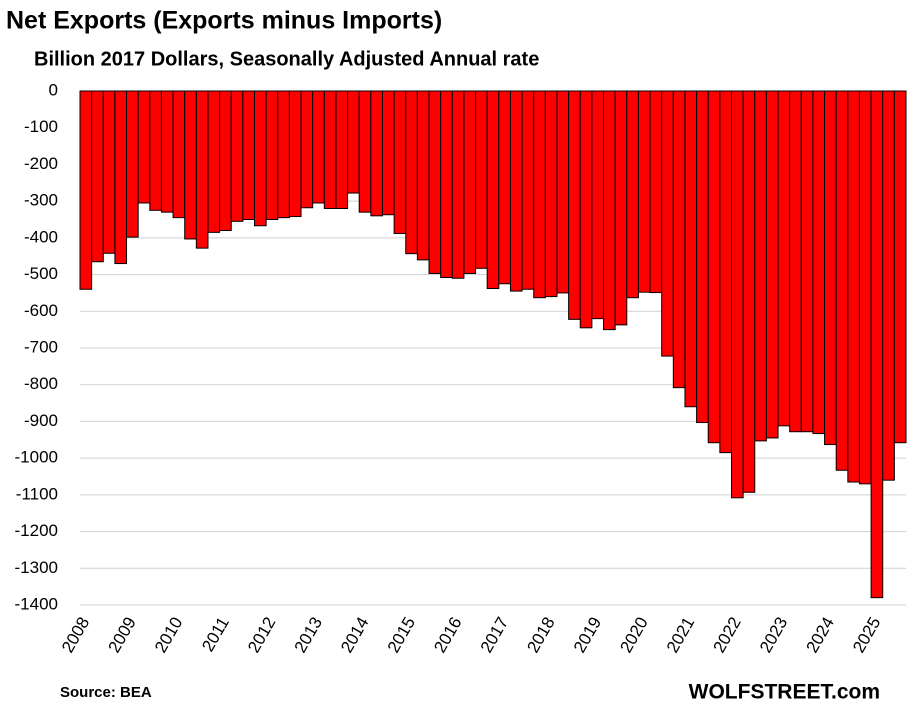 This screenshot has height=716, width=917. I want to click on x-tick-label: 2014, so click(354, 635).